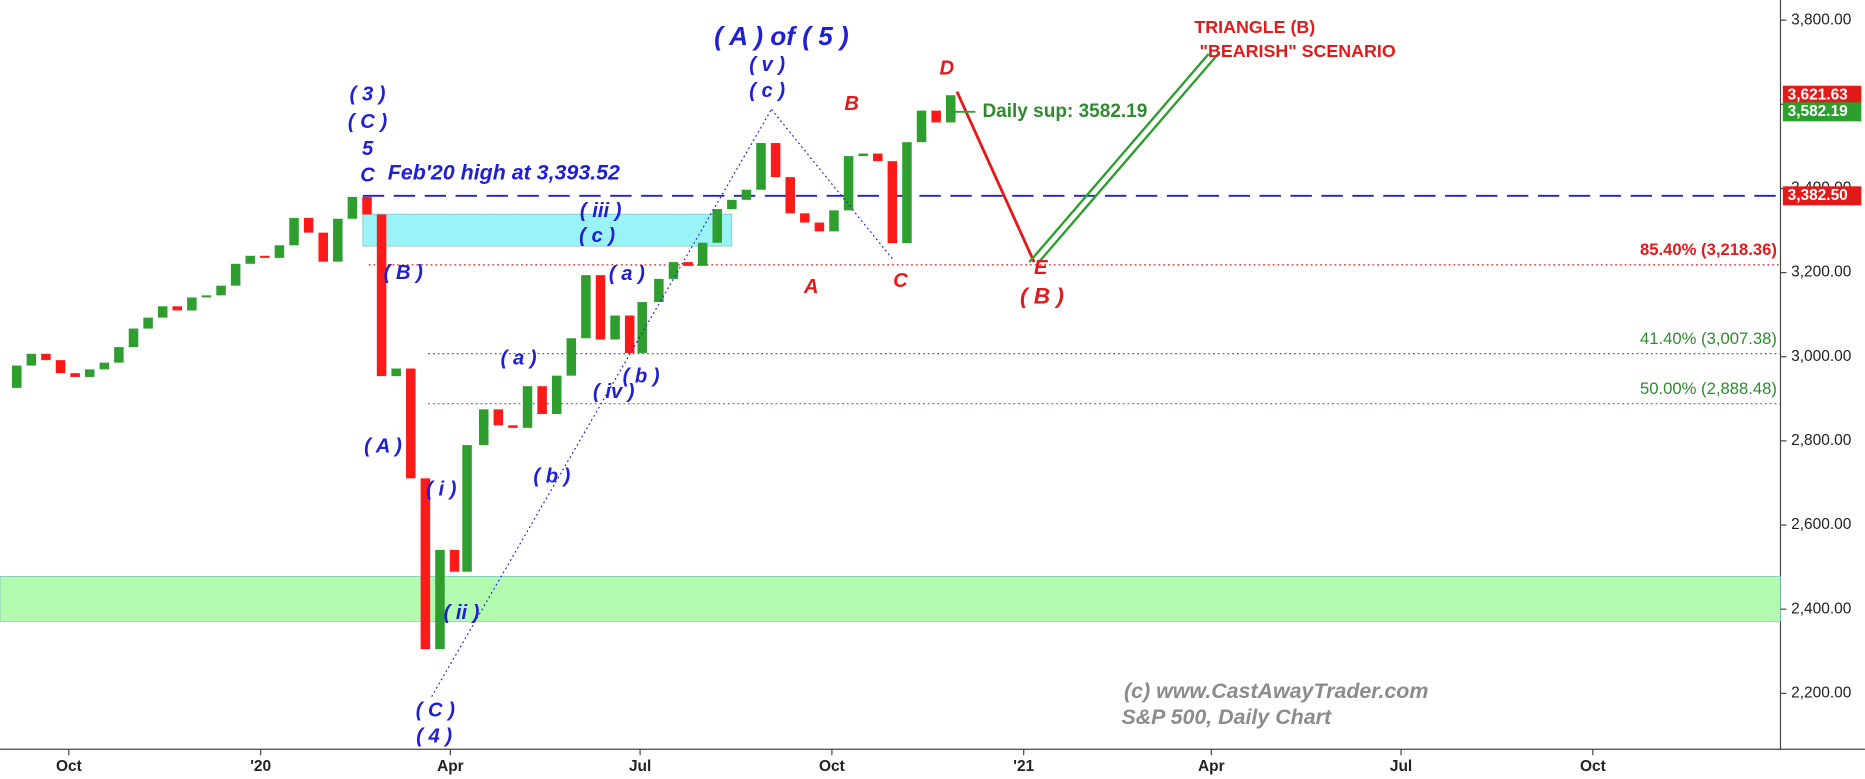 The height and width of the screenshot is (779, 1865). Describe the element at coordinates (1276, 691) in the screenshot. I see `annotation: (c) www.CastAwayTrader.com` at that location.